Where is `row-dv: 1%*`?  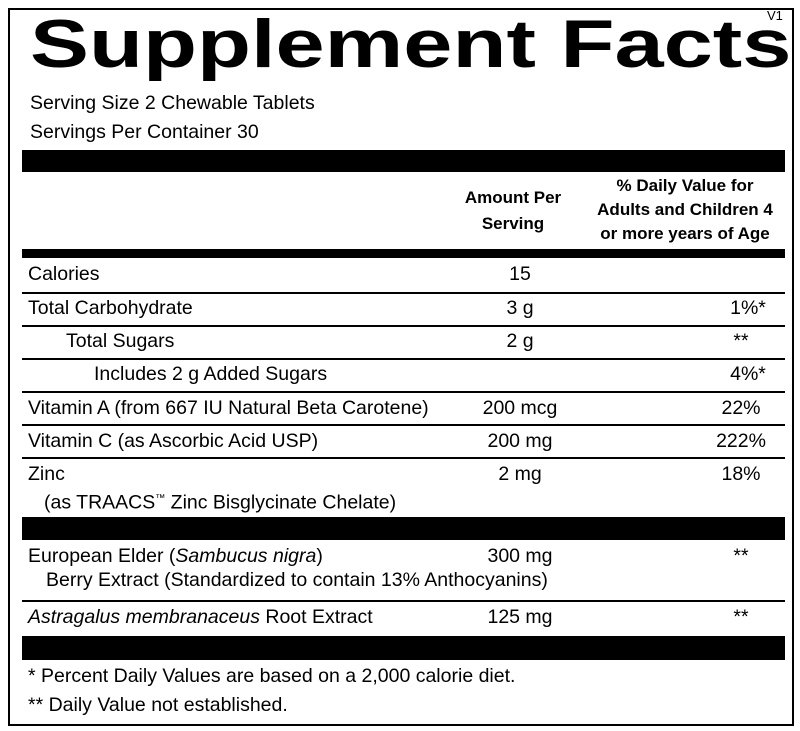
row-dv: 1%* is located at coordinates (748, 308).